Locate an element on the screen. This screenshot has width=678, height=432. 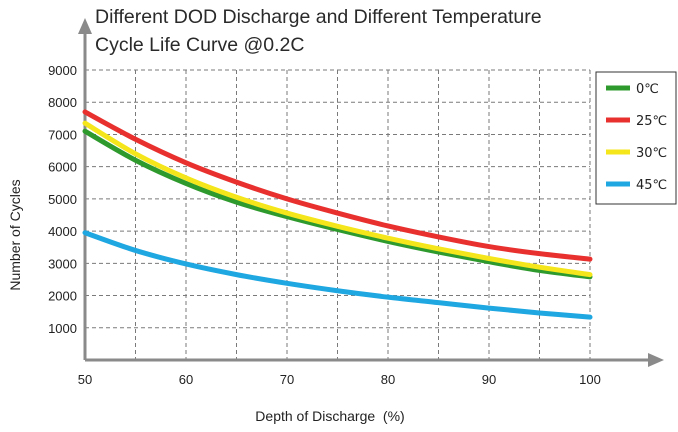
y-tick-label: 5000 is located at coordinates (62, 199).